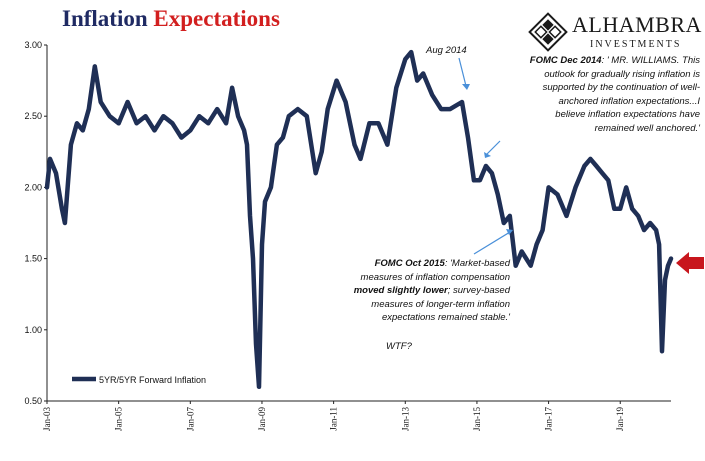  Describe the element at coordinates (152, 380) in the screenshot. I see `legend-label: 5YR/5YR Forward Inflation` at that location.